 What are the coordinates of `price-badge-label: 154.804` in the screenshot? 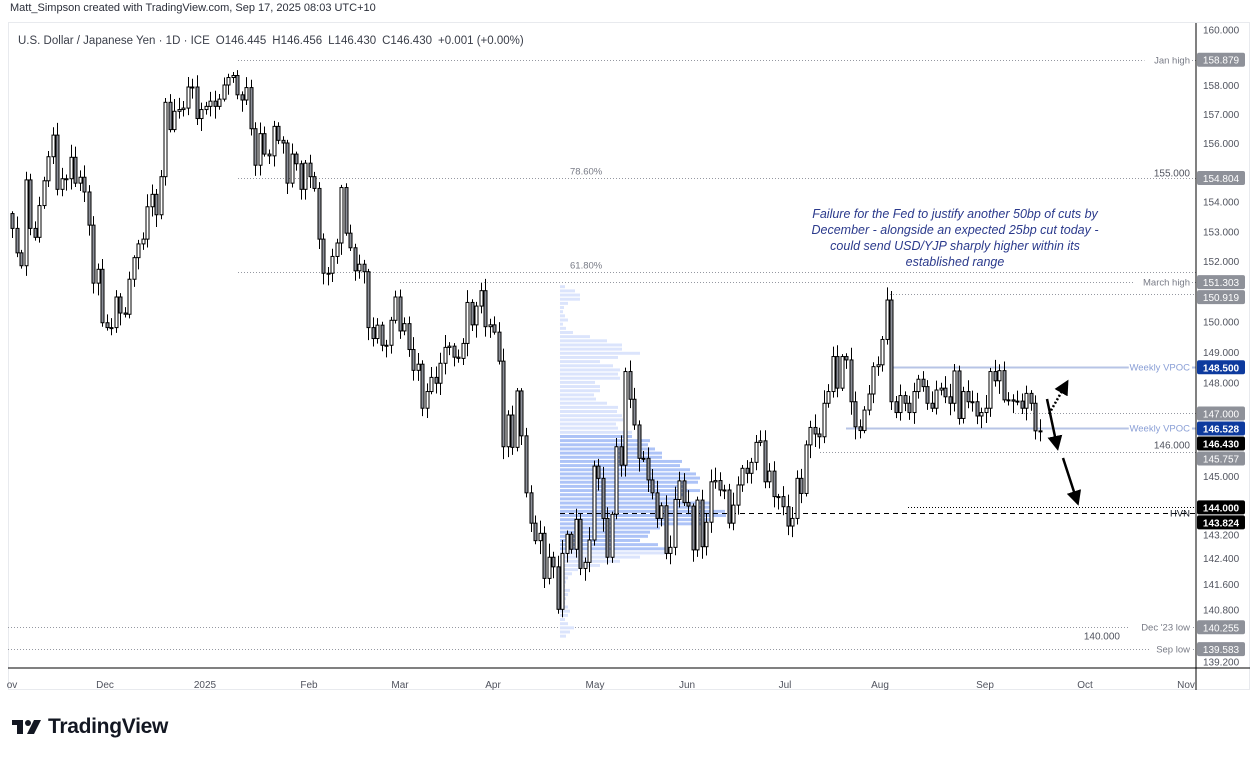 It's located at (1221, 179).